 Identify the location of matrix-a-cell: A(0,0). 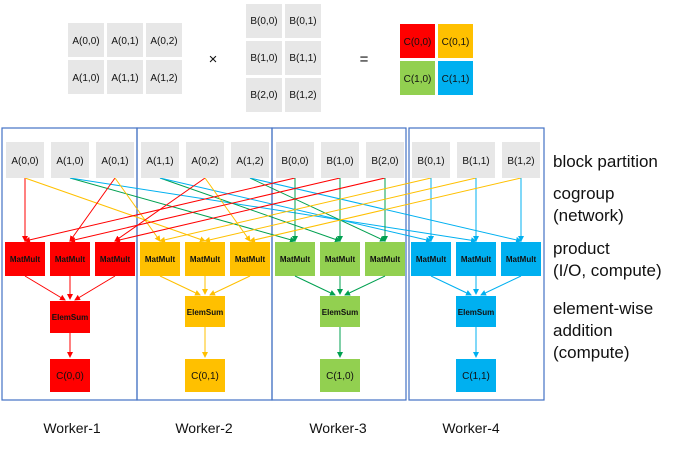
(85, 41).